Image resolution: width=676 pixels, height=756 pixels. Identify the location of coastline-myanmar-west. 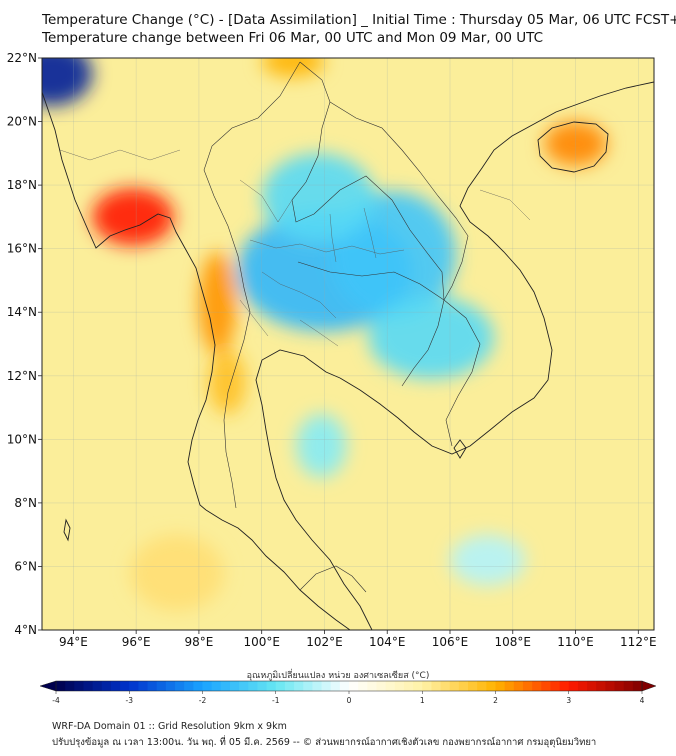
(129, 301).